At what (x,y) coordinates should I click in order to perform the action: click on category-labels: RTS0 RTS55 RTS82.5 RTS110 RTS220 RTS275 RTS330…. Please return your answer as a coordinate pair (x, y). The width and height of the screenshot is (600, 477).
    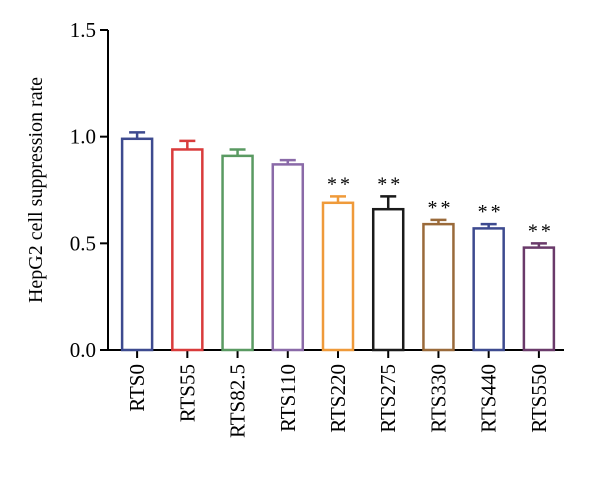
    Looking at the image, I should click on (338, 401).